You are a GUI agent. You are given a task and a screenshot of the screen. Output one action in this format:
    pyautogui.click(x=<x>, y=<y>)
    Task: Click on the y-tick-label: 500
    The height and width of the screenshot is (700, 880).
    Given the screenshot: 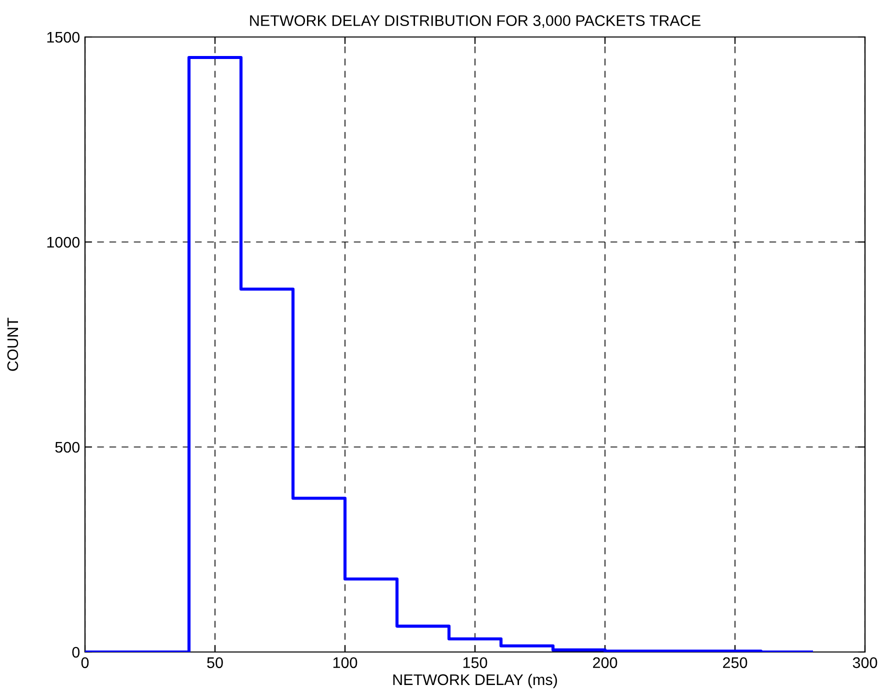 What is the action you would take?
    pyautogui.click(x=67, y=447)
    